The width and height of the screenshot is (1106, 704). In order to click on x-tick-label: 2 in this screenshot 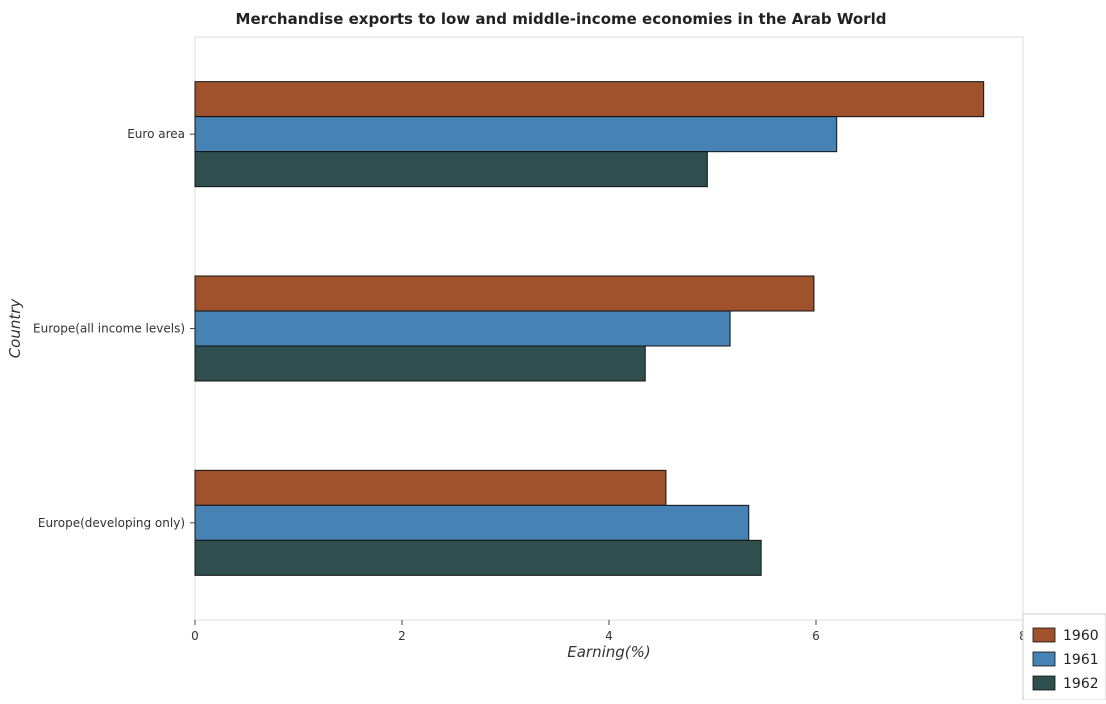, I will do `click(402, 636)`.